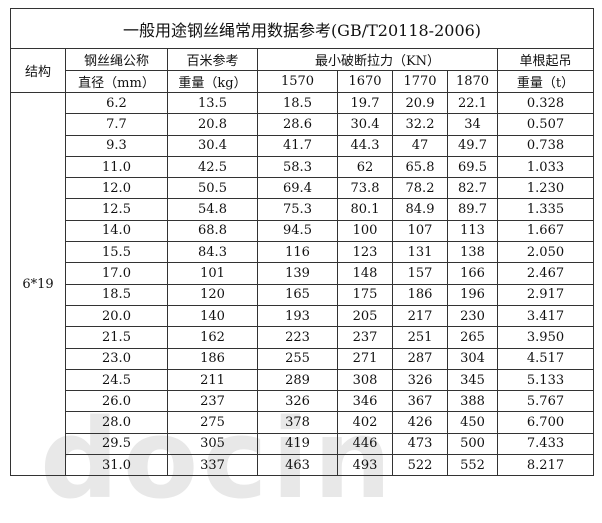 The width and height of the screenshot is (602, 523). What do you see at coordinates (545, 167) in the screenshot?
I see `table-cell: 1.033` at bounding box center [545, 167].